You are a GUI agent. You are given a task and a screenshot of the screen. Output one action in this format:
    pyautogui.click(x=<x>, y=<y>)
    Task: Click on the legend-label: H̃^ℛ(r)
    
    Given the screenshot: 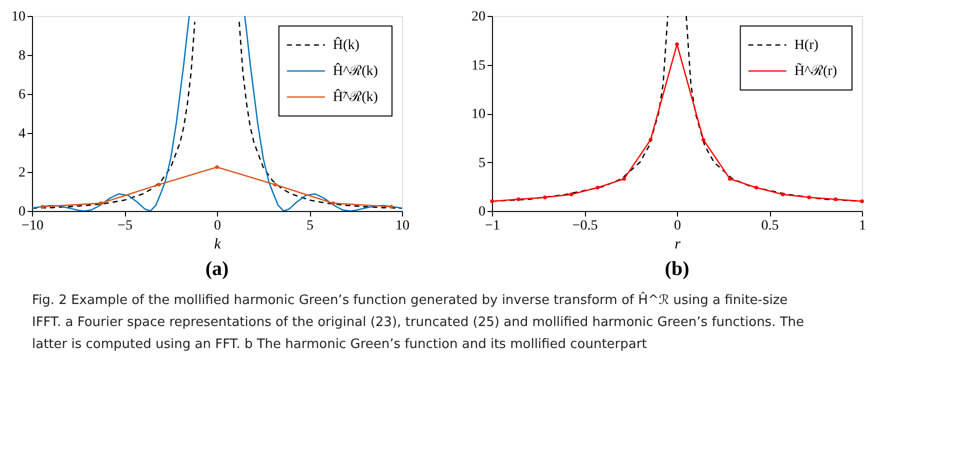 What is the action you would take?
    pyautogui.click(x=816, y=70)
    